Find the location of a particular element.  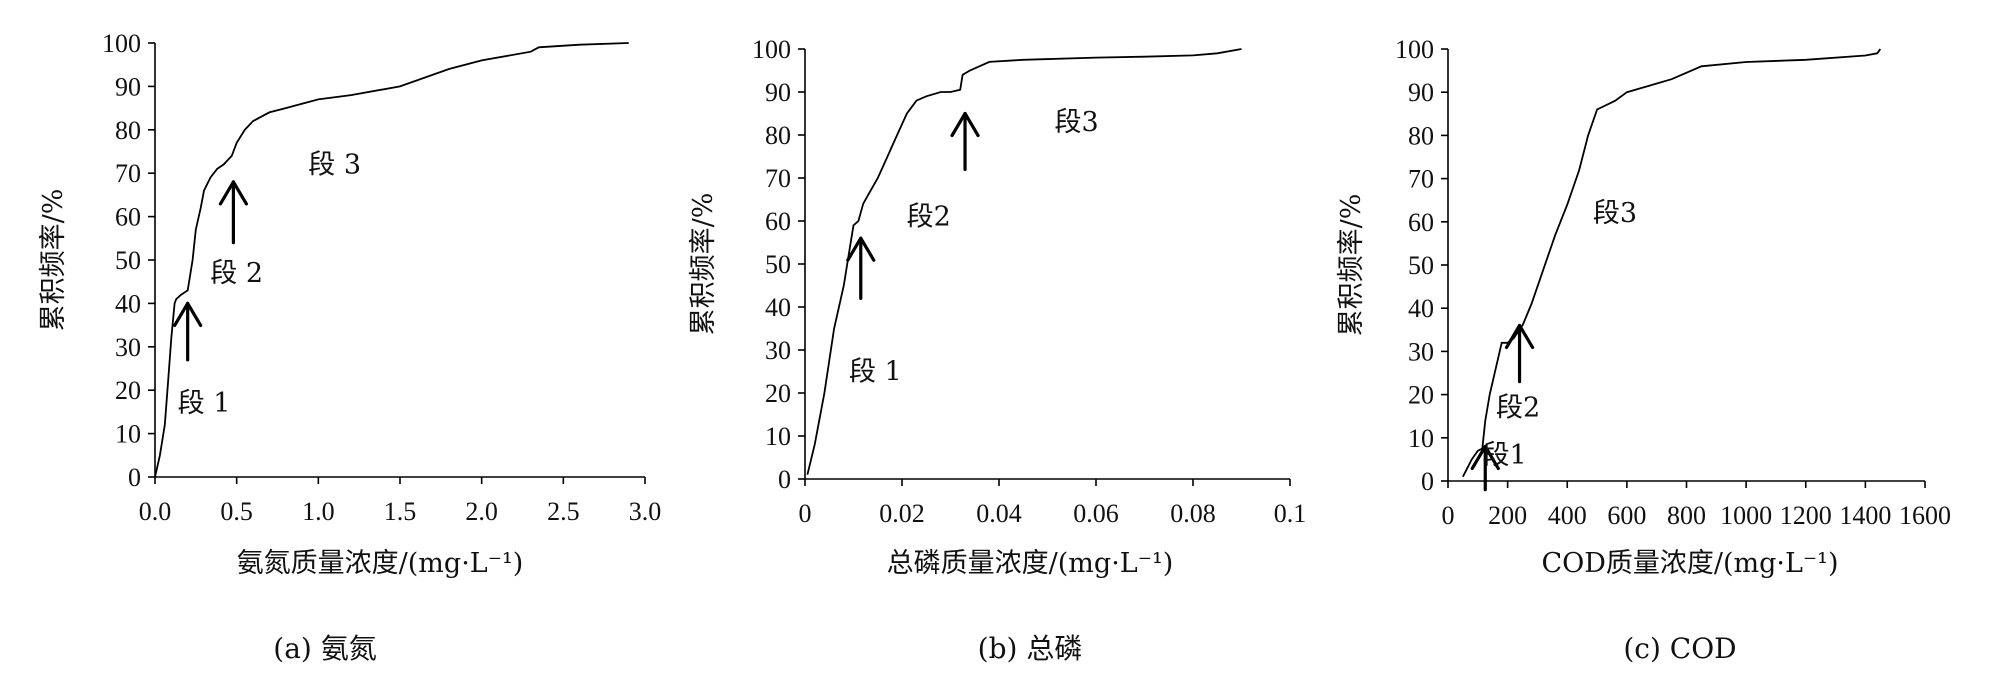

segment-label: 段 3 is located at coordinates (334, 165).